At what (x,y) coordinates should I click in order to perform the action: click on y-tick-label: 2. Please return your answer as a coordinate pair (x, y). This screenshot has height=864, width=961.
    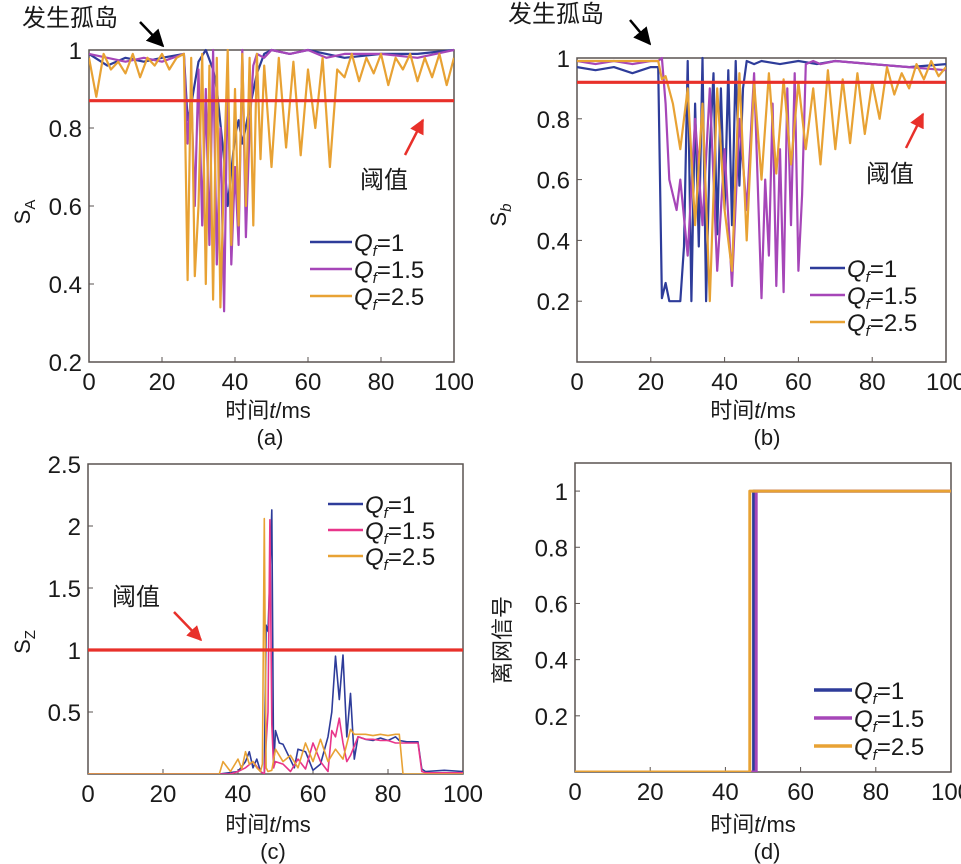
    Looking at the image, I should click on (74, 527).